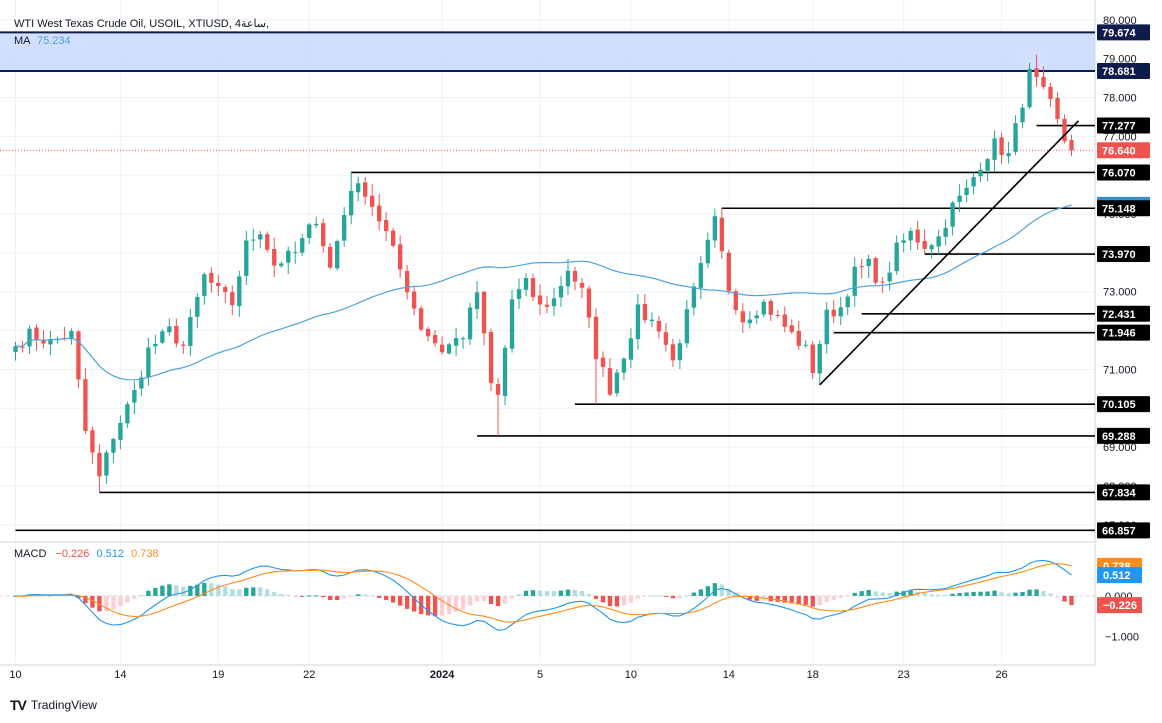 The image size is (1162, 723). What do you see at coordinates (729, 675) in the screenshot?
I see `time-tick-label: 14` at bounding box center [729, 675].